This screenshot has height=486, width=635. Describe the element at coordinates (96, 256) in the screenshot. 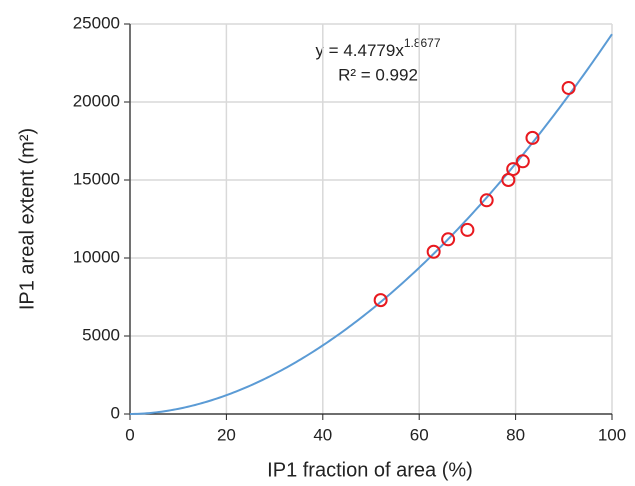

I see `y-tick-label: 10000` at that location.